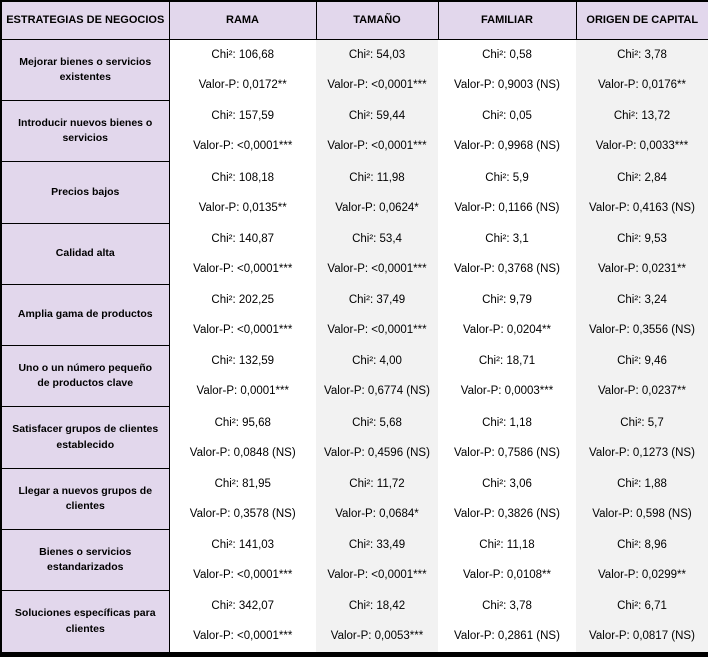 This screenshot has width=708, height=657. I want to click on header-origen-de-capital: ORIGEN DE CAPITAL, so click(641, 20).